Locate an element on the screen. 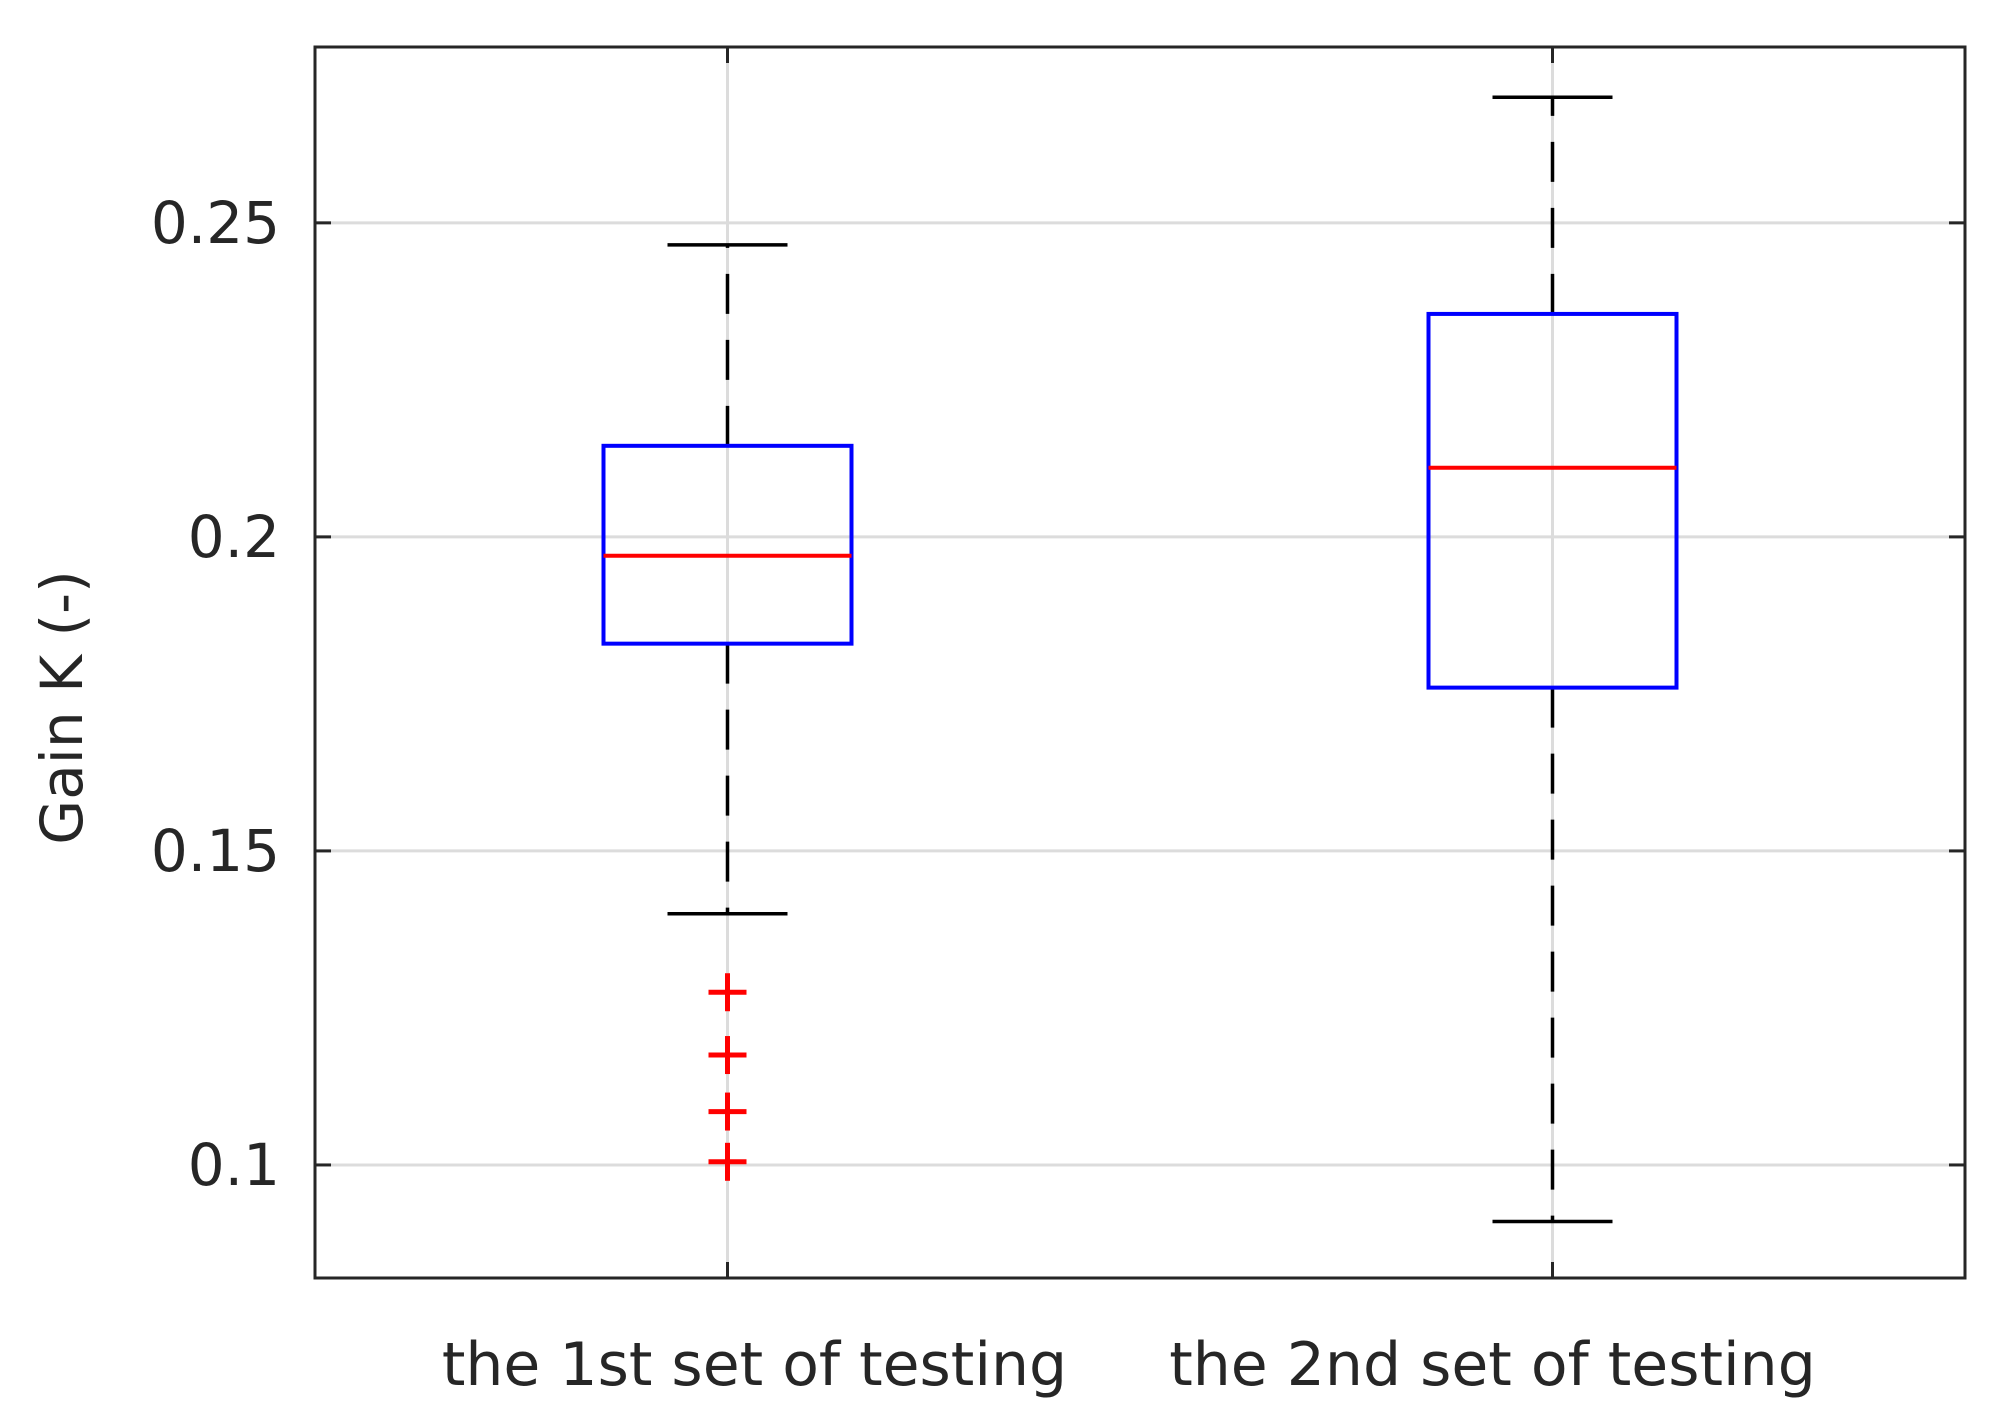 The image size is (1999, 1404). y-axis-label: Gain K (-) is located at coordinates (62, 707).